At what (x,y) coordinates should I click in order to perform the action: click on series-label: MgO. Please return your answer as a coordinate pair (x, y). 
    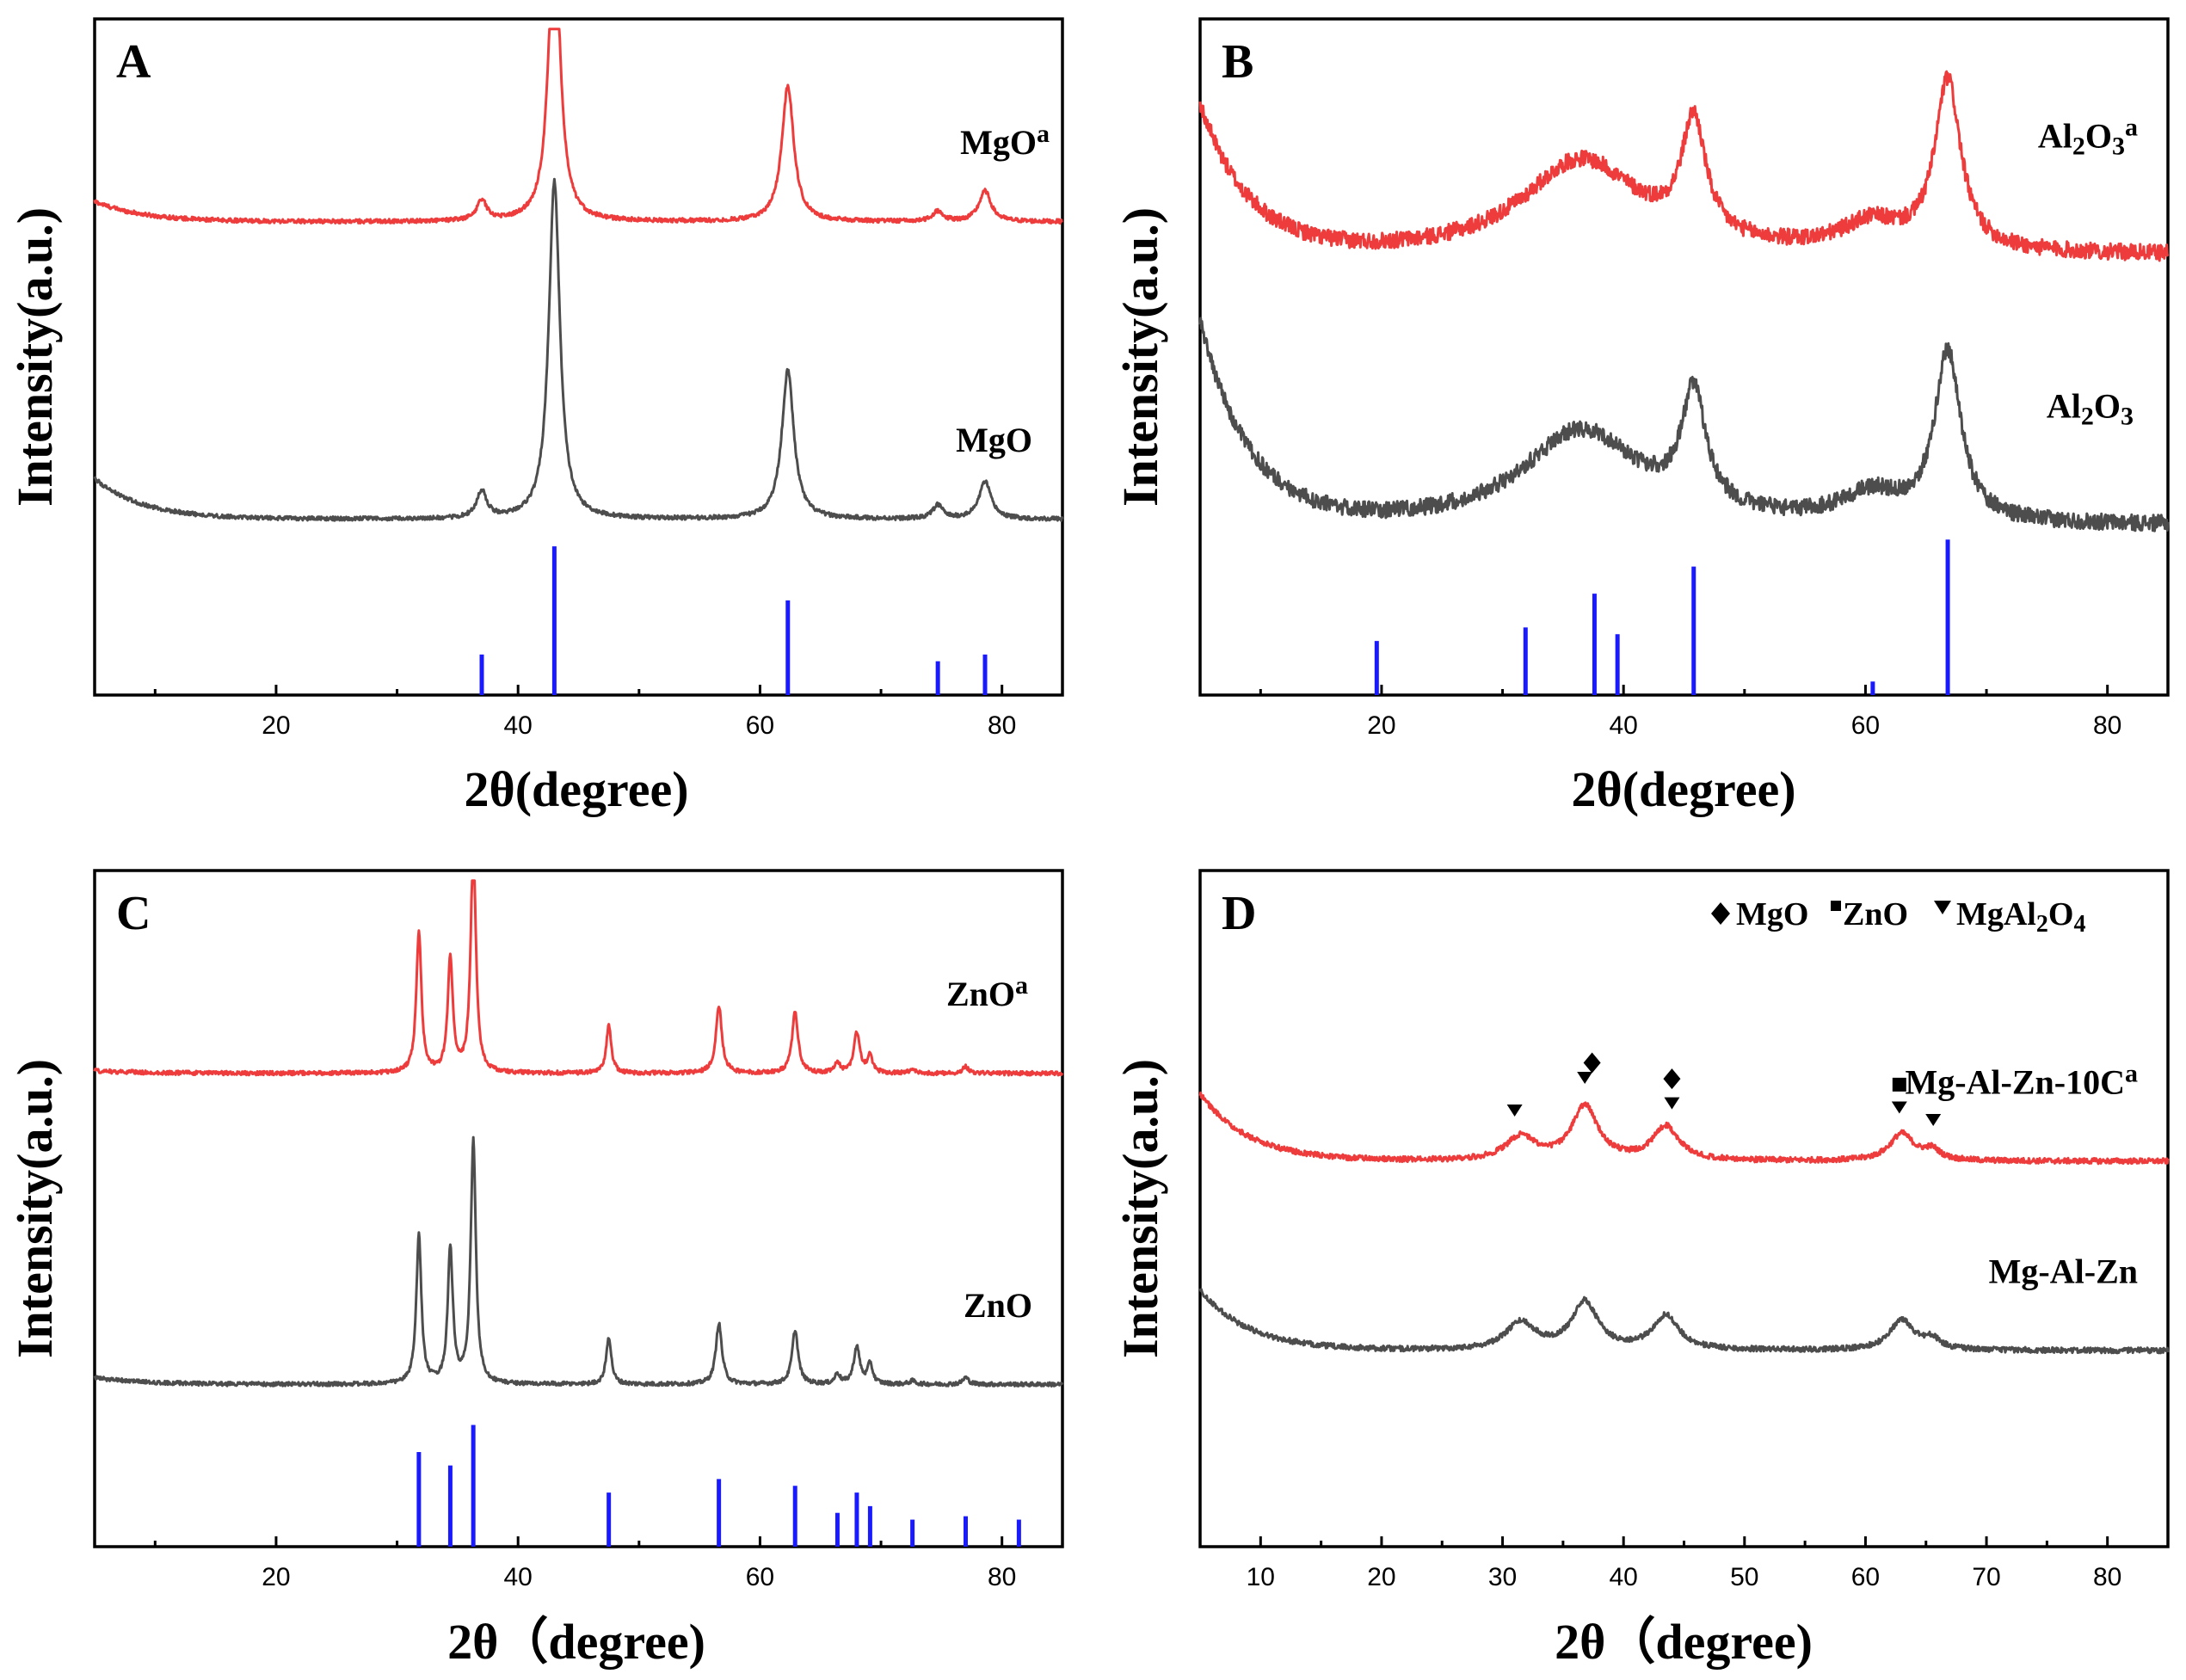
    Looking at the image, I should click on (994, 440).